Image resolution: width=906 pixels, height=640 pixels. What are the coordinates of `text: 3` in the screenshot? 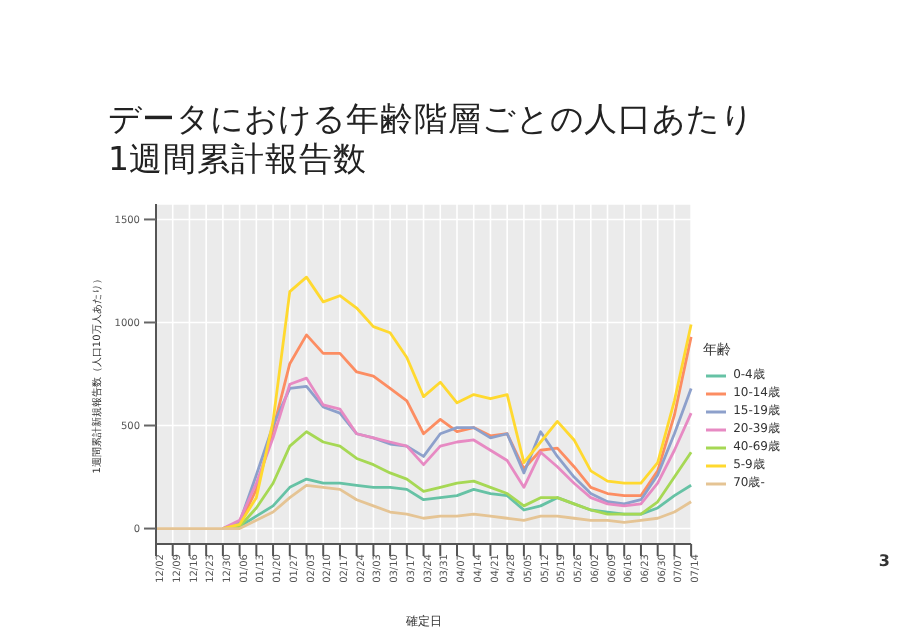 It's located at (884, 561).